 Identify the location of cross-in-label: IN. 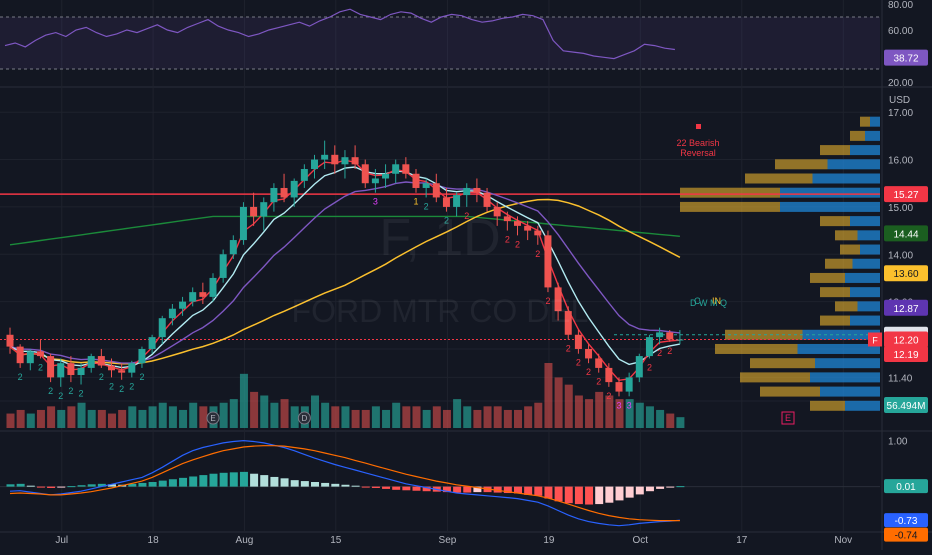
(716, 301).